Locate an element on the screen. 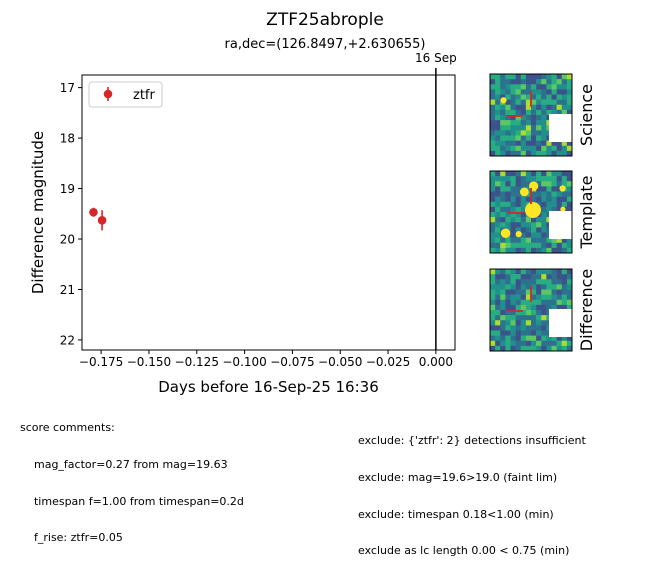 The height and width of the screenshot is (570, 650). y-tick-label: 19 is located at coordinates (67, 189).